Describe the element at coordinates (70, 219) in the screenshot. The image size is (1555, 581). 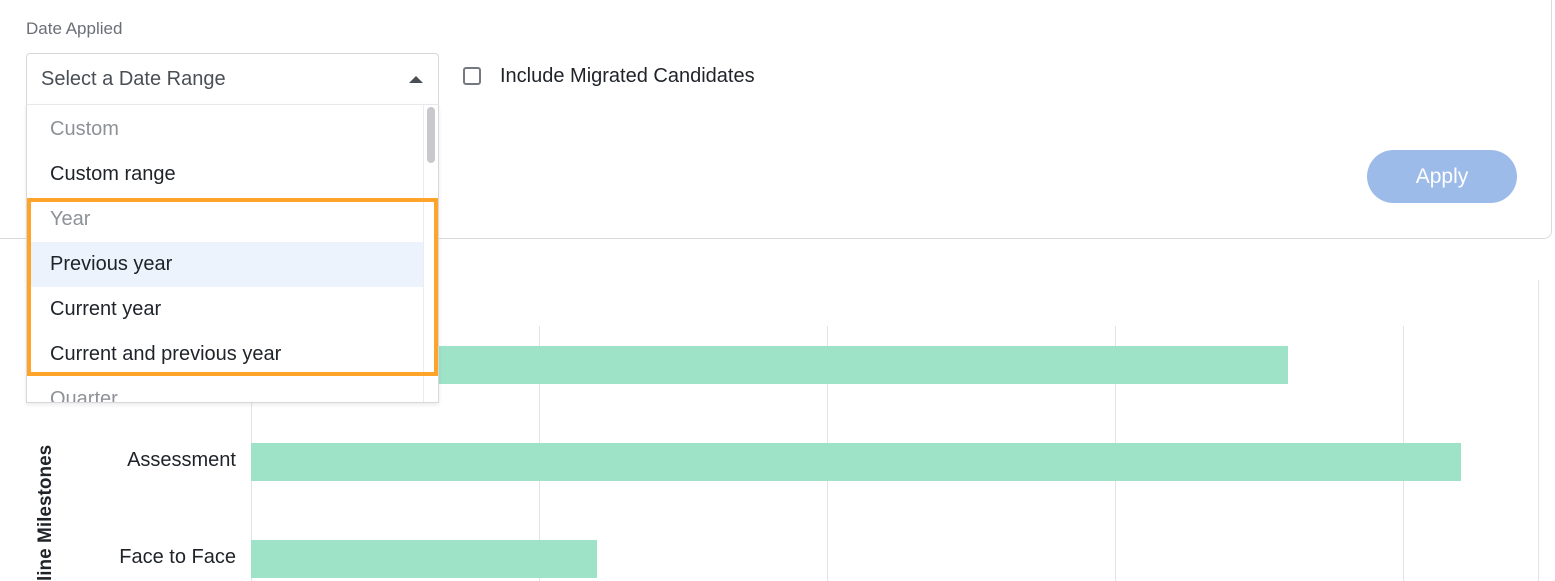
I see `menu-group-header-year: Year` at that location.